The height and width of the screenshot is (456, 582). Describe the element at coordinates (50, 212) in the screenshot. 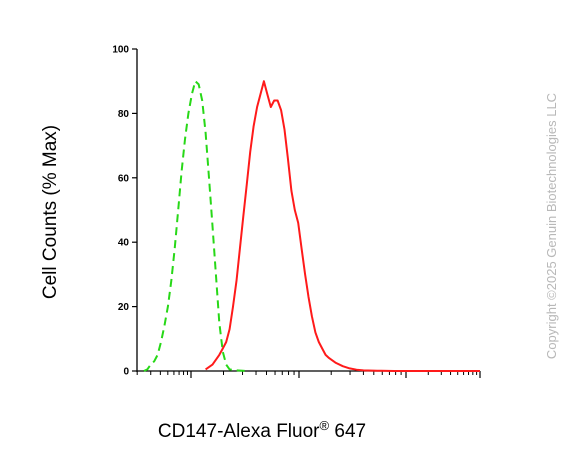

I see `y-axis-label: Cell Counts (% Max)` at that location.